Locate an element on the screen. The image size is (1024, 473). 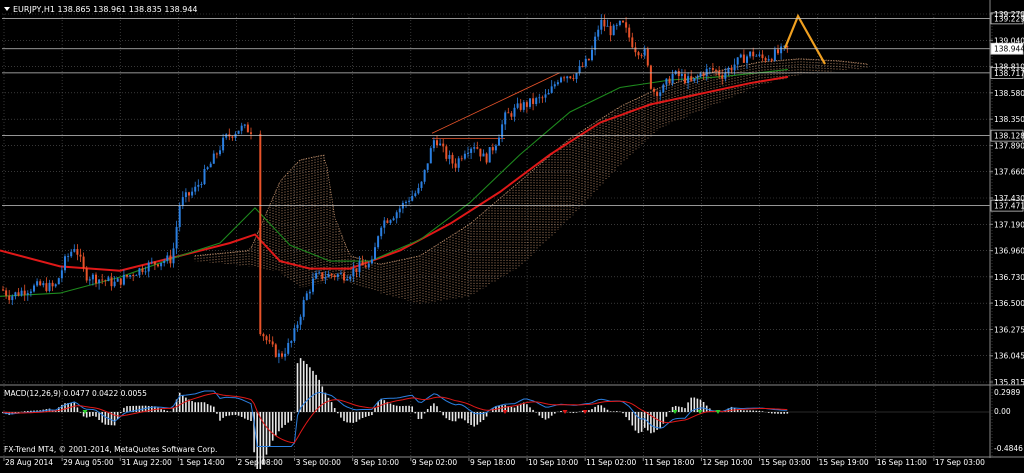
price-level-label: 138.717 is located at coordinates (1009, 73).